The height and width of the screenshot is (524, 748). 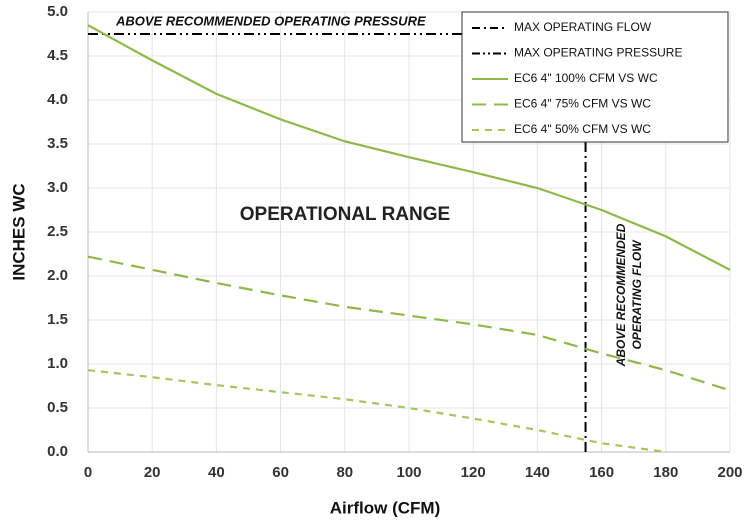 What do you see at coordinates (345, 214) in the screenshot?
I see `annotation: OPERATIONAL RANGE` at bounding box center [345, 214].